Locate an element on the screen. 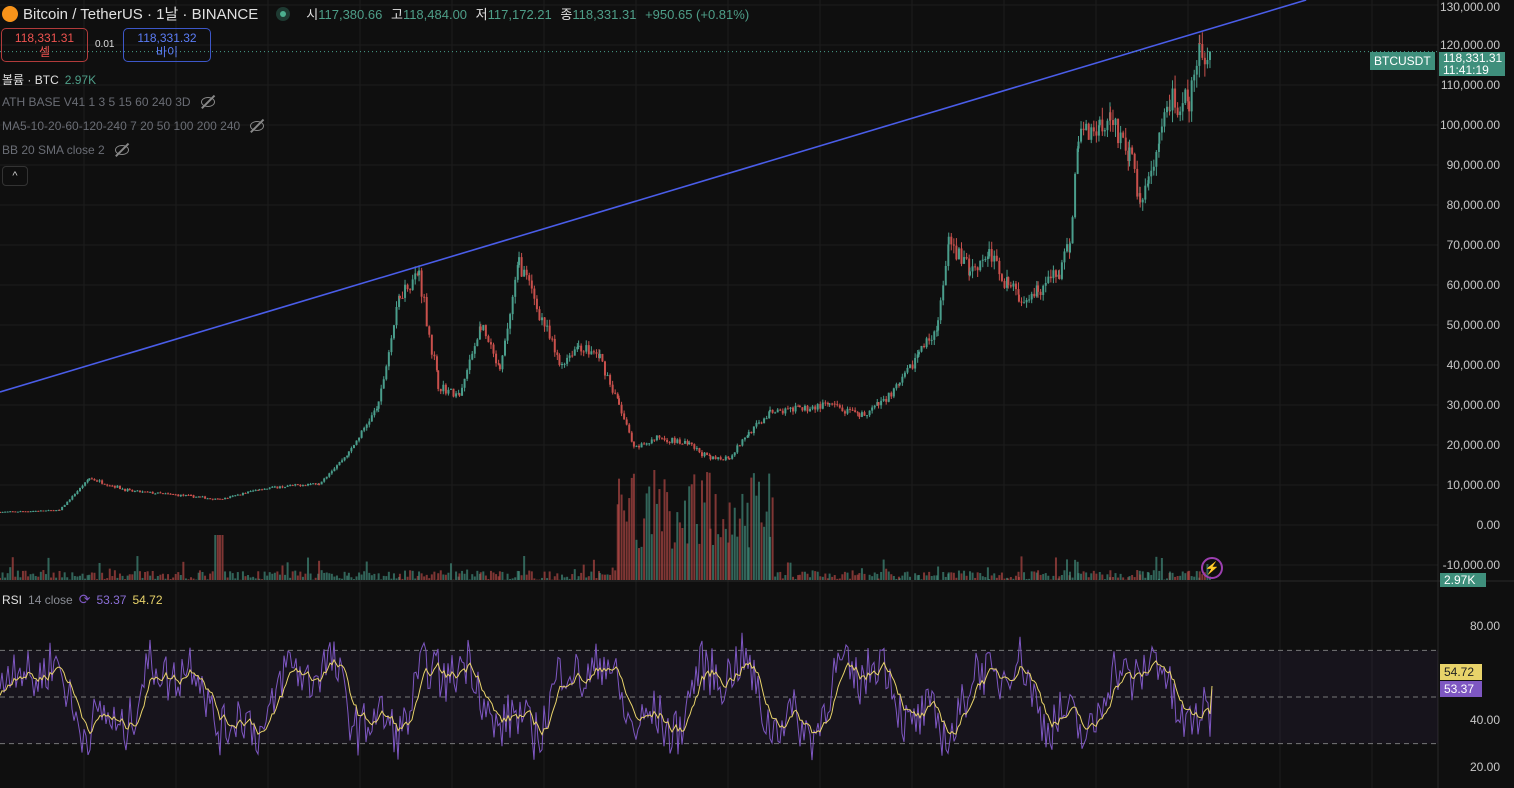 This screenshot has width=1514, height=788. collapse-legend-button: ^ is located at coordinates (15, 176).